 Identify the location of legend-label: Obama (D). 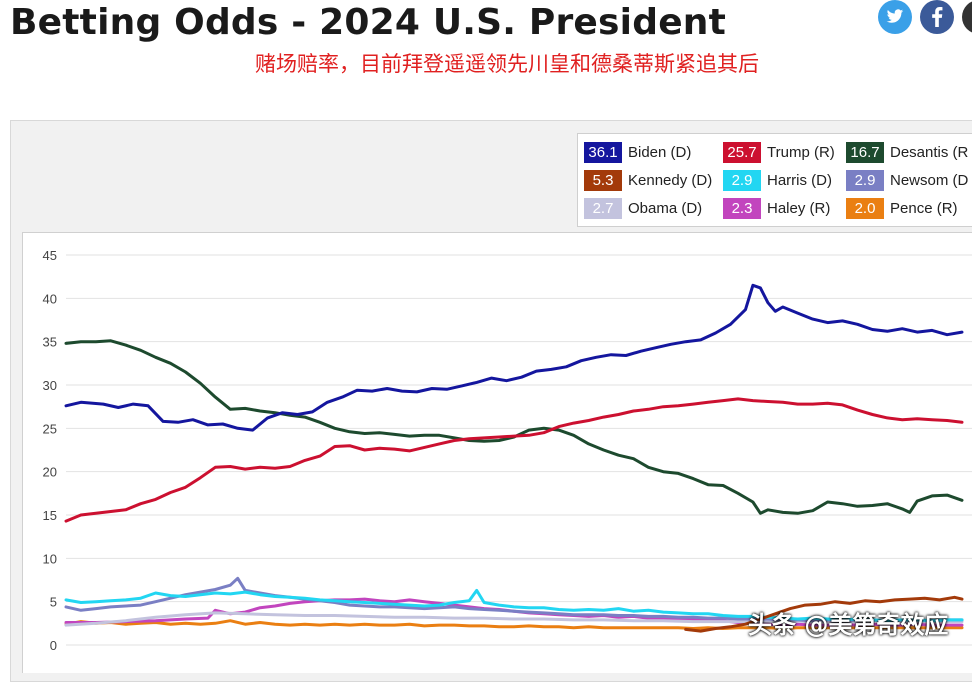
(665, 208).